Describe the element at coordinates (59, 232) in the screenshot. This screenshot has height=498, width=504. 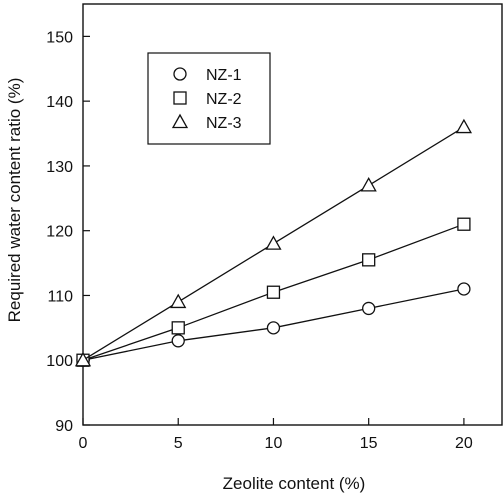
I see `y-tick-label: 120` at that location.